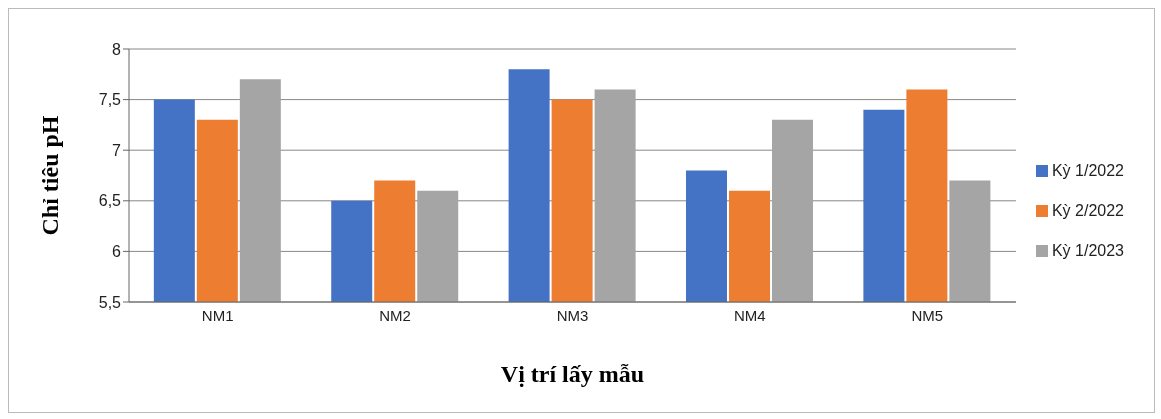 Image resolution: width=1161 pixels, height=419 pixels. What do you see at coordinates (117, 252) in the screenshot?
I see `y-tick-label: 6` at bounding box center [117, 252].